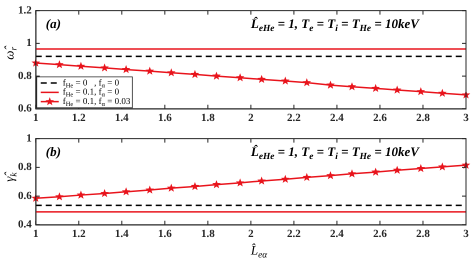 The width and height of the screenshot is (474, 260). What do you see at coordinates (53, 151) in the screenshot?
I see `annotation: (b)` at bounding box center [53, 151].